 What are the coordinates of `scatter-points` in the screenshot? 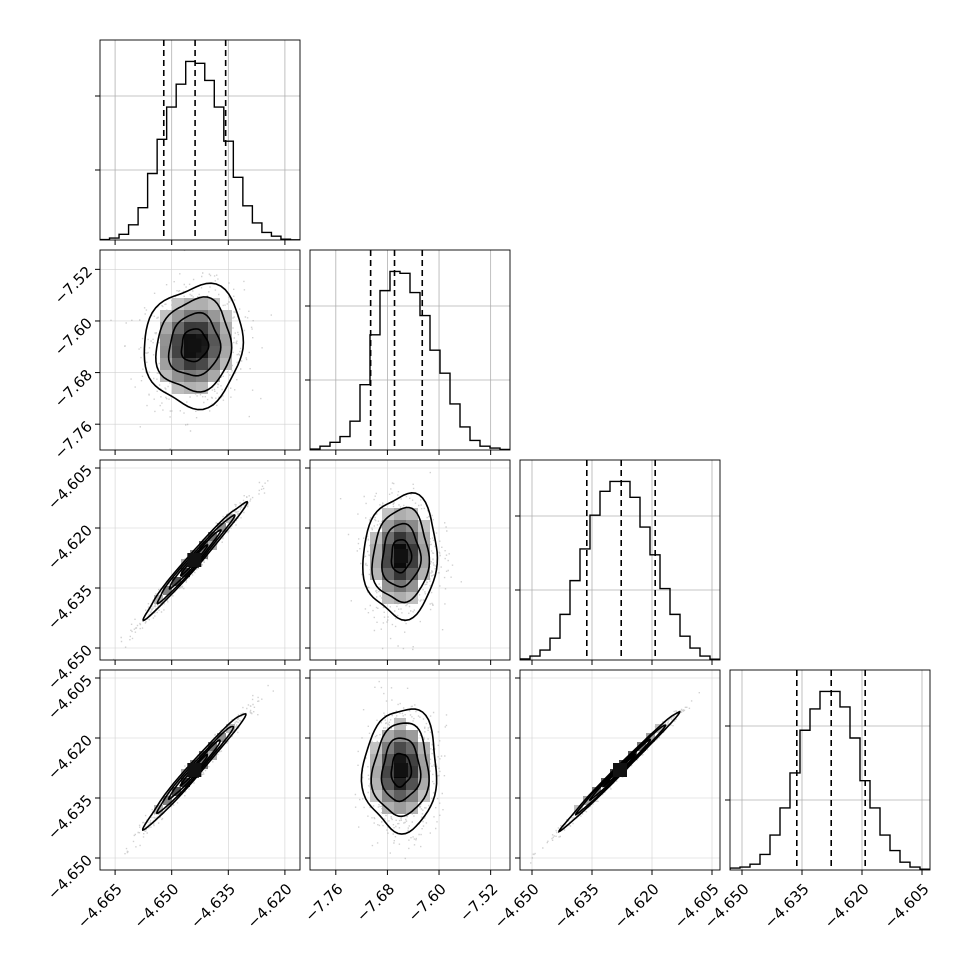 It's located at (400, 561).